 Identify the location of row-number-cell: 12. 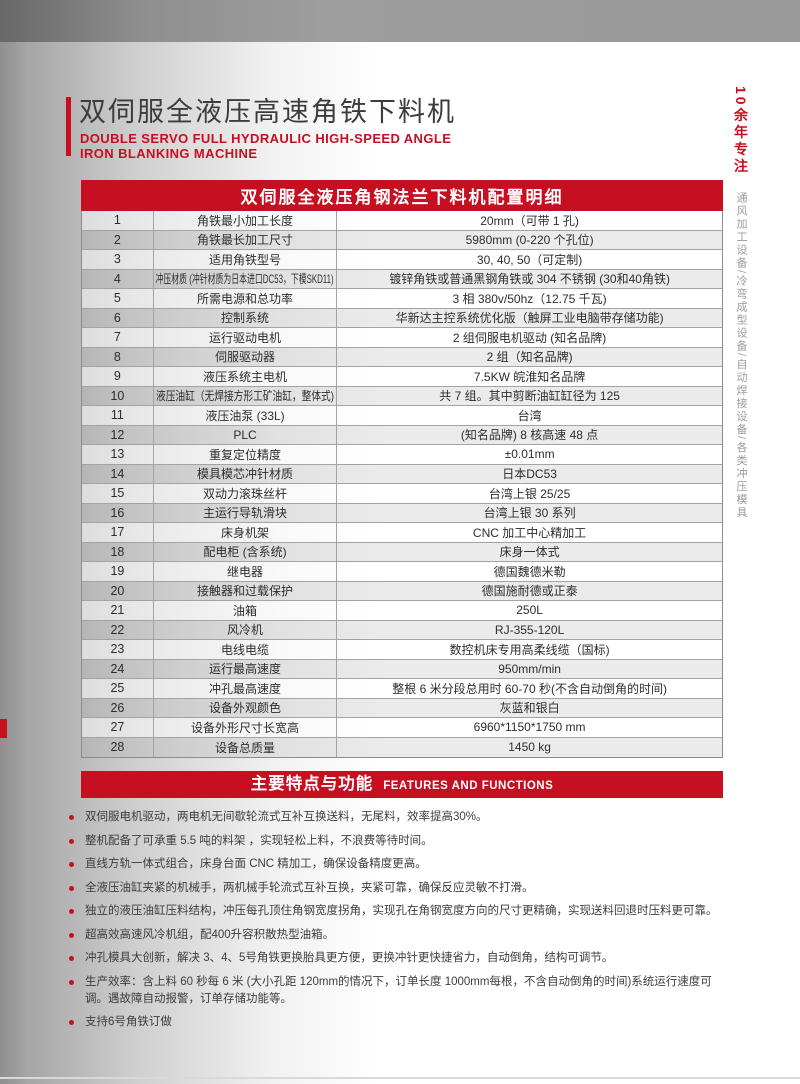
(118, 434).